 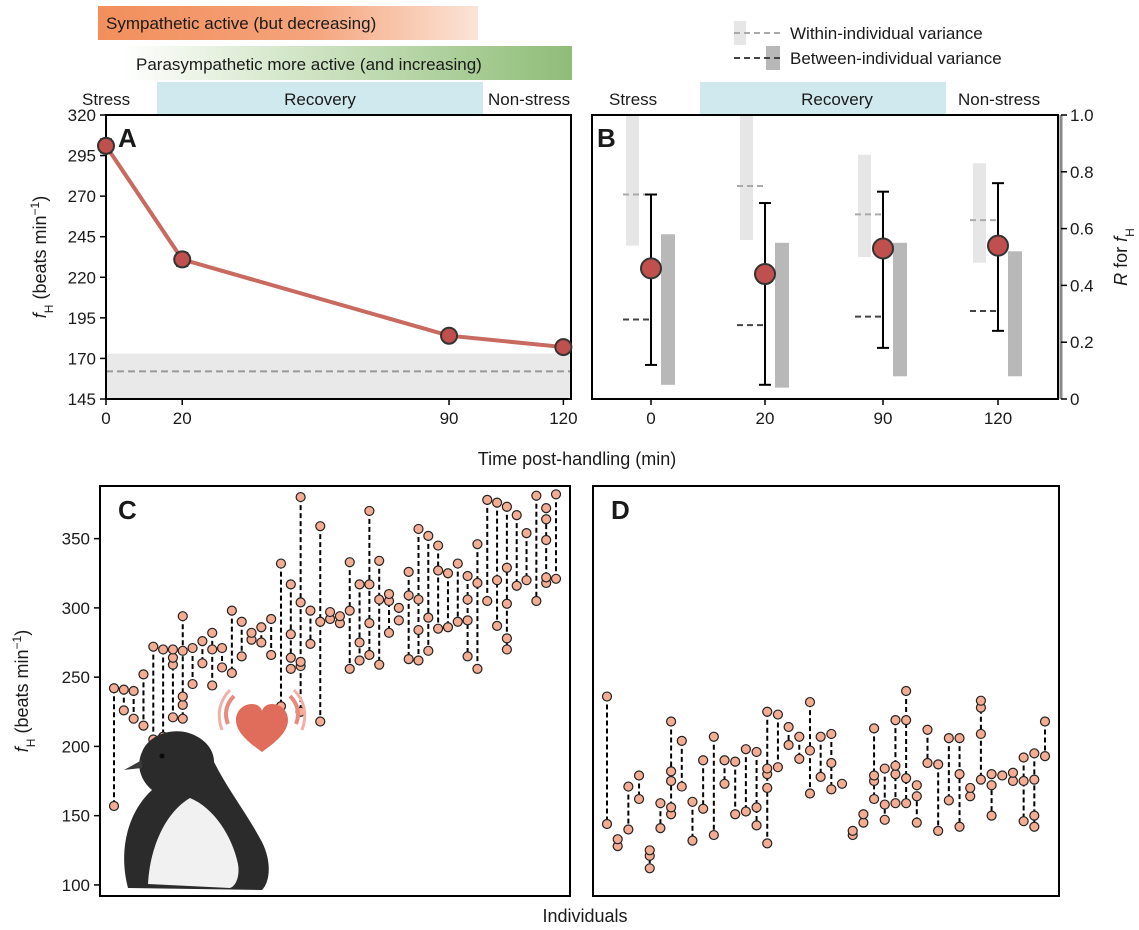 I want to click on panel-a-label: A, so click(x=127, y=138).